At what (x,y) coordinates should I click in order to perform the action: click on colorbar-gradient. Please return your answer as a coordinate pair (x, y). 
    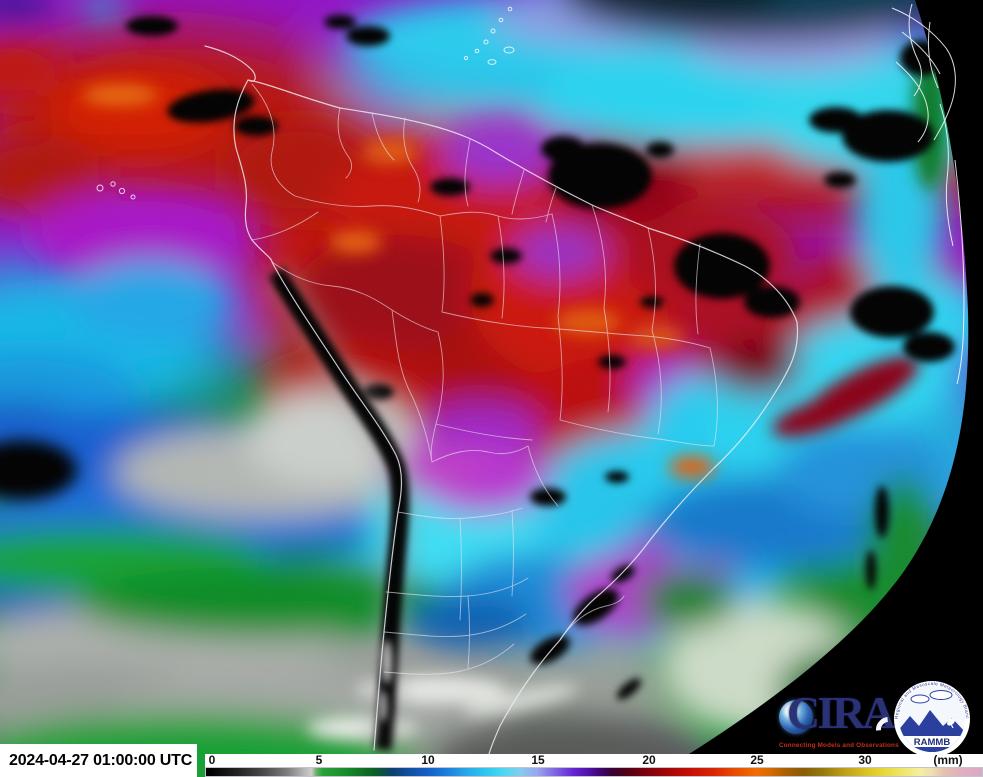
    Looking at the image, I should click on (594, 772).